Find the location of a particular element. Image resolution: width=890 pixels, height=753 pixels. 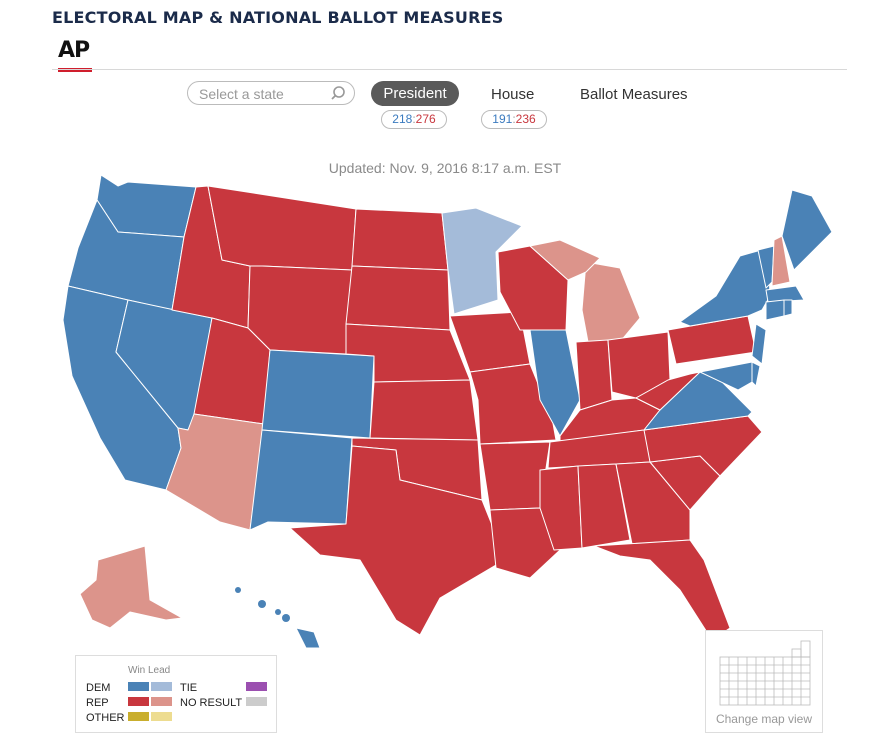

legend-no-result: NO RESULT is located at coordinates (211, 703).